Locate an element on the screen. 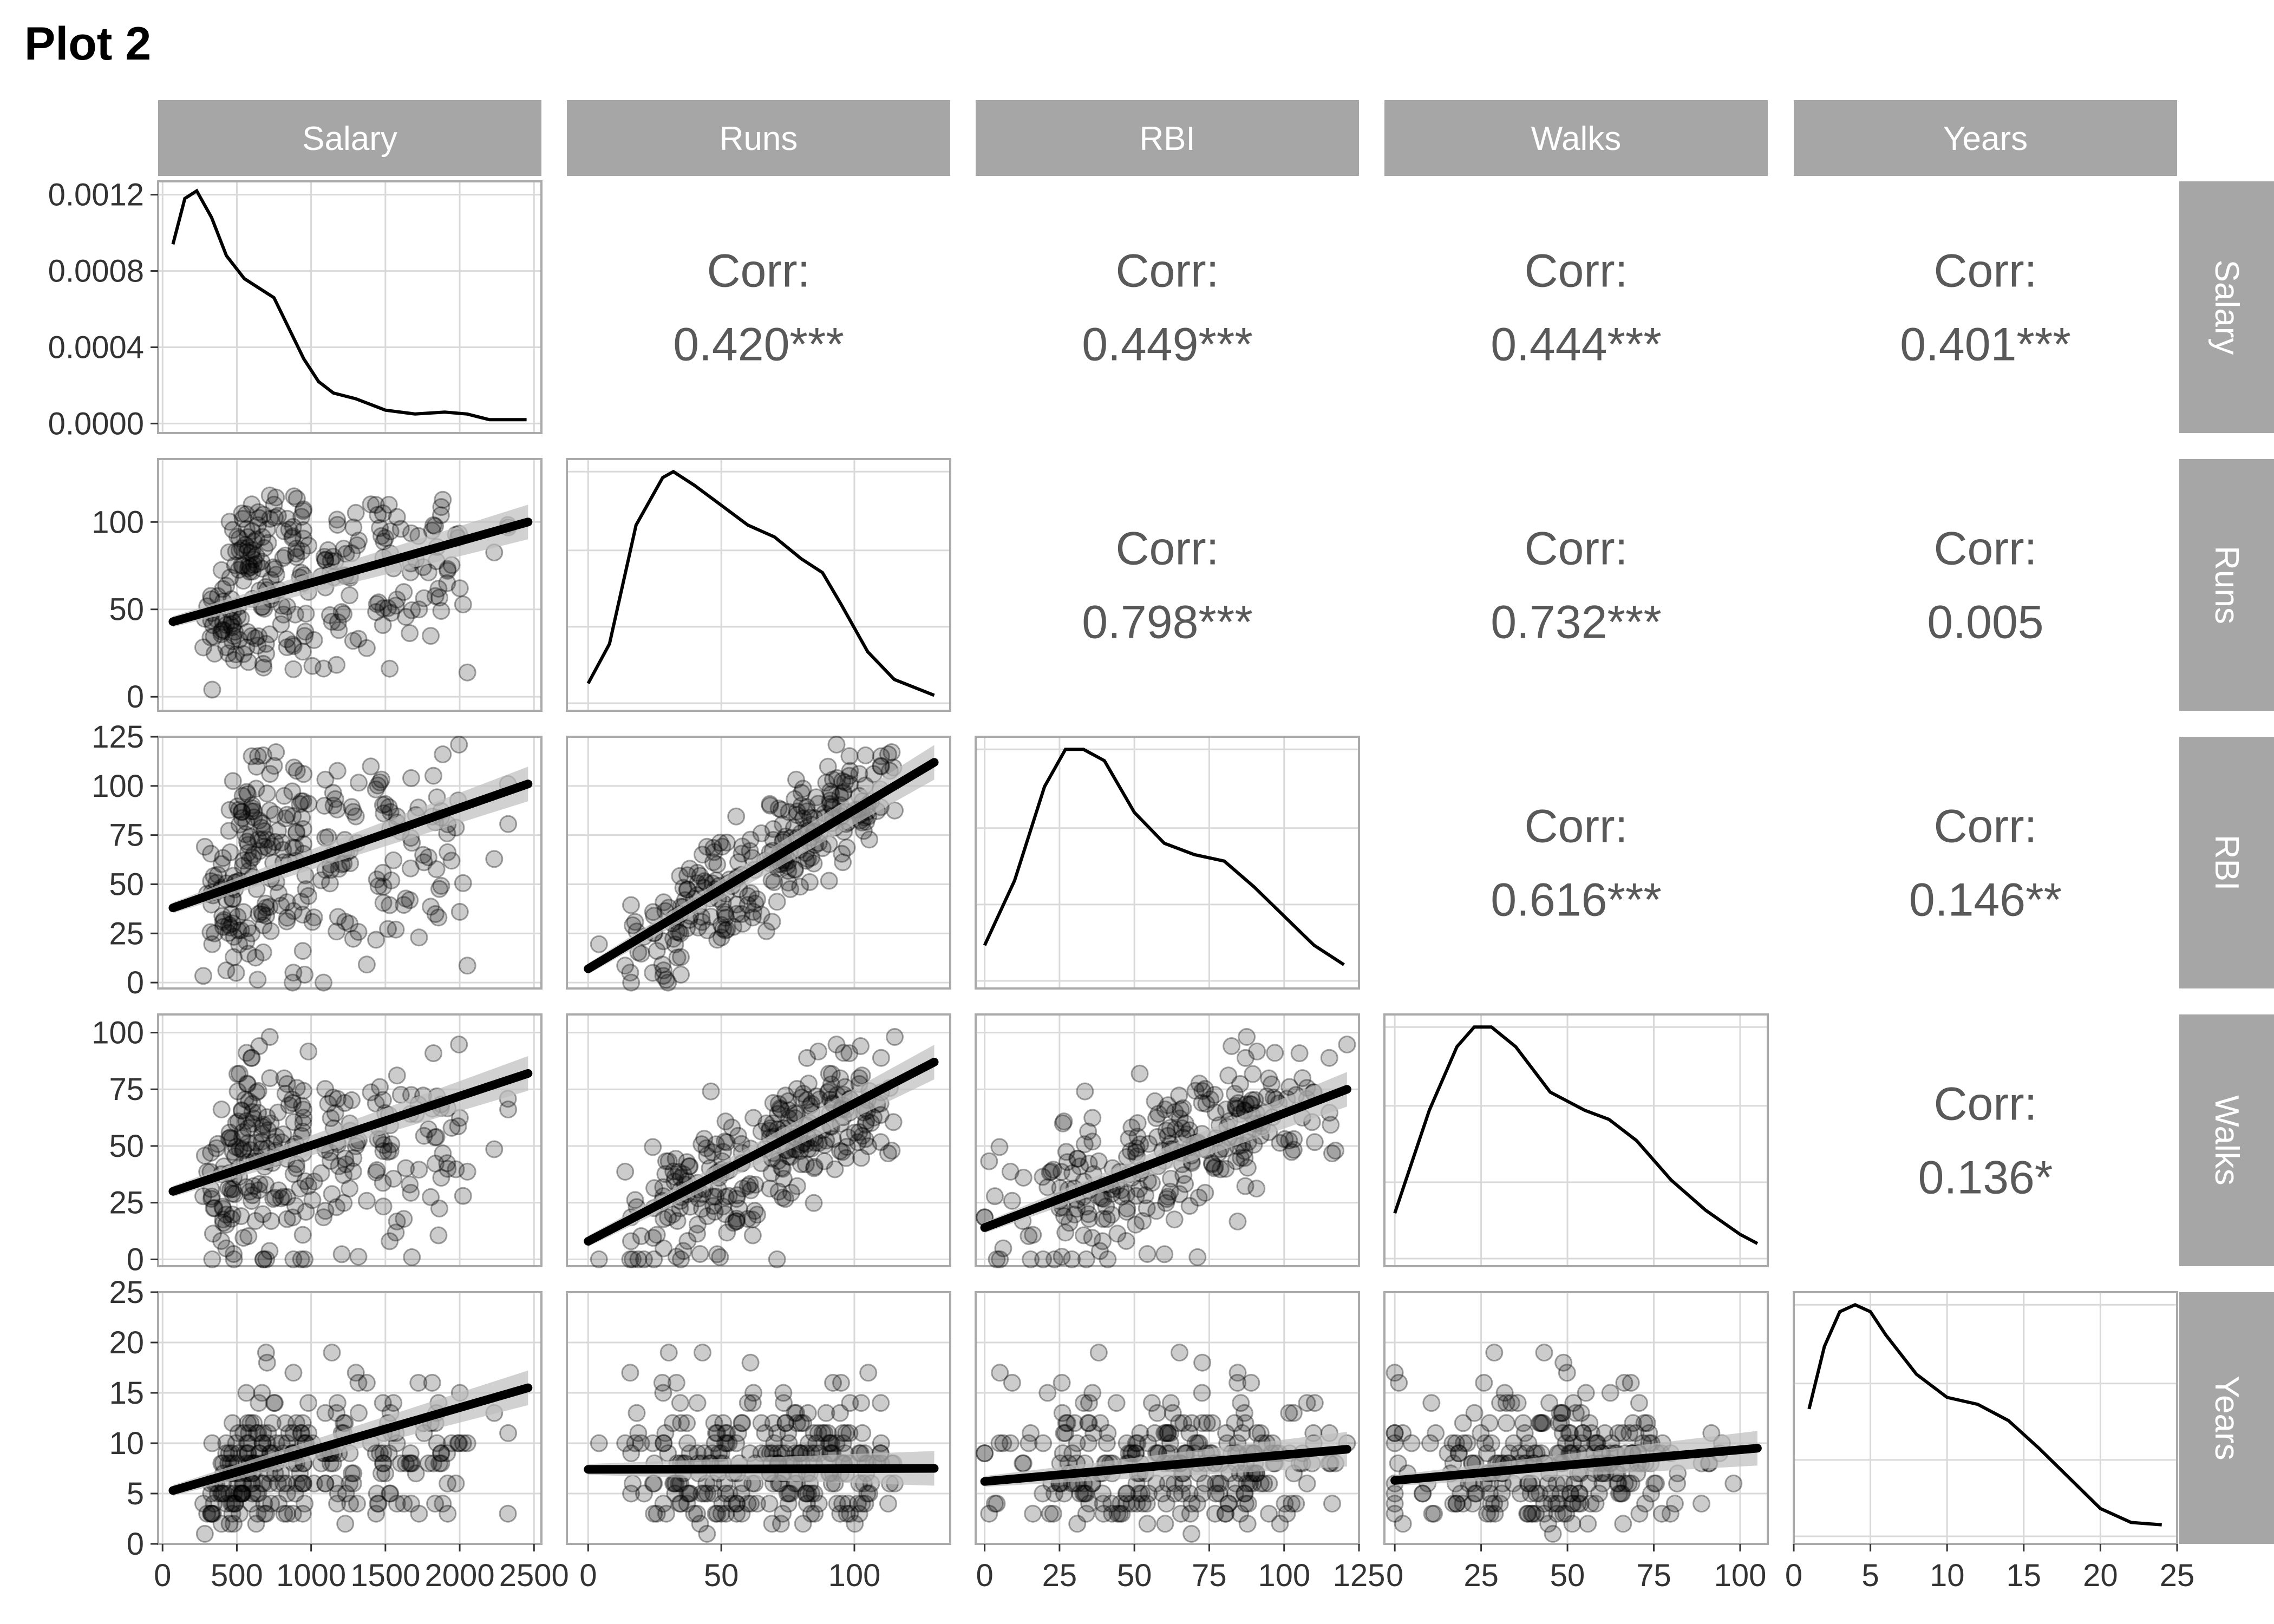  x-tick-label: 5 is located at coordinates (1870, 1575).